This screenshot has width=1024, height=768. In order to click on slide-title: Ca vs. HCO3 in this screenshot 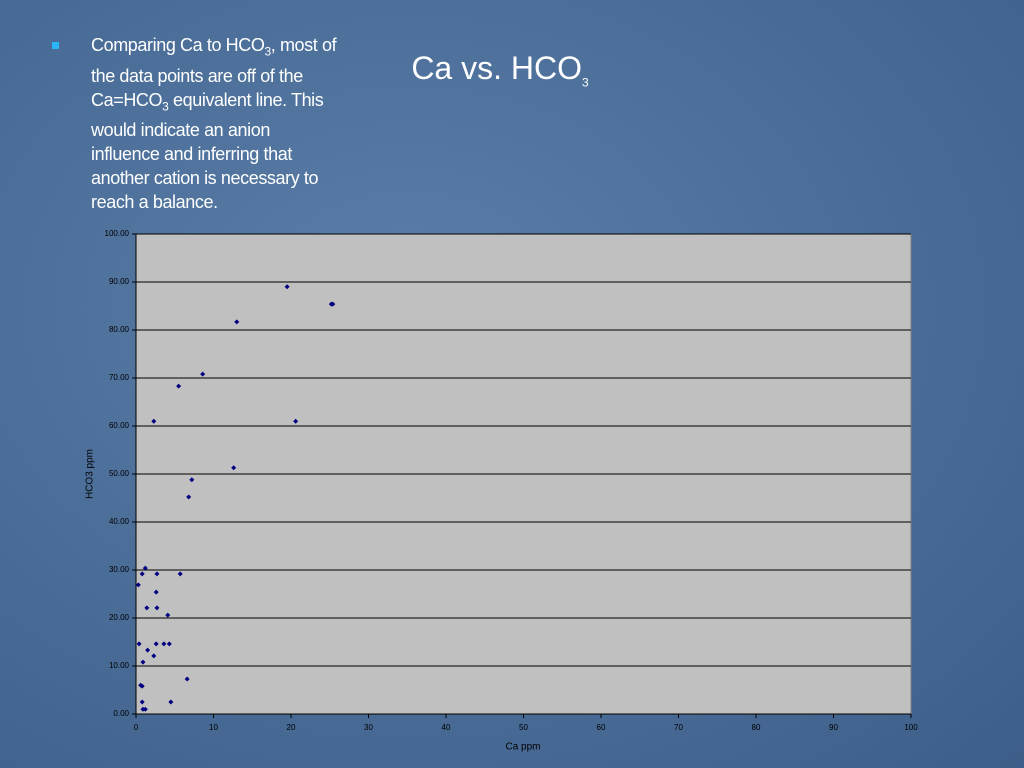, I will do `click(500, 69)`.